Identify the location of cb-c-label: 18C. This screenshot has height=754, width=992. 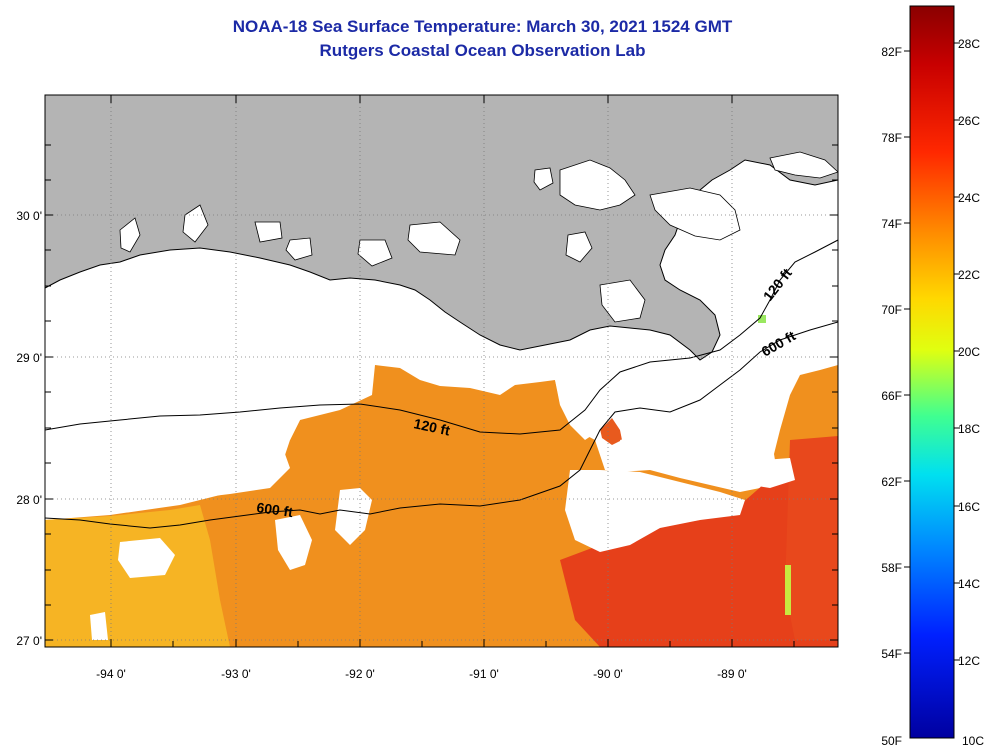
(969, 429).